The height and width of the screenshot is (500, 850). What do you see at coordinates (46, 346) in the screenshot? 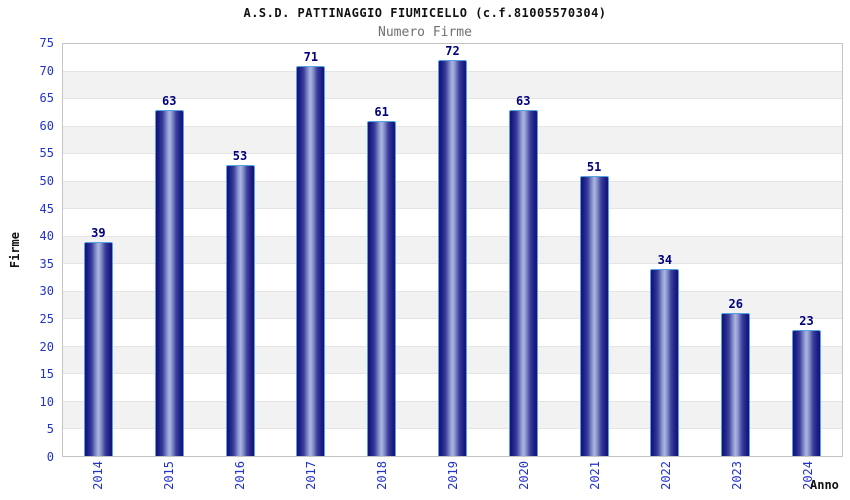
I see `y-tick-label: 20` at bounding box center [46, 346].